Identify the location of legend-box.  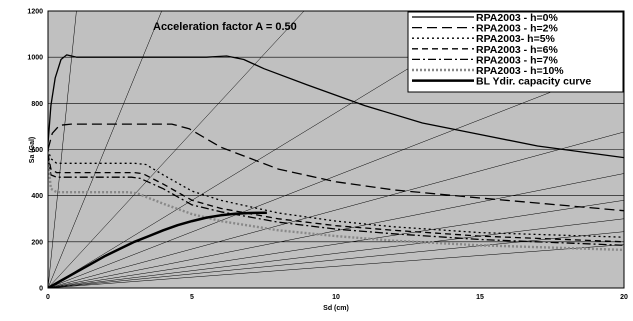
(515, 52).